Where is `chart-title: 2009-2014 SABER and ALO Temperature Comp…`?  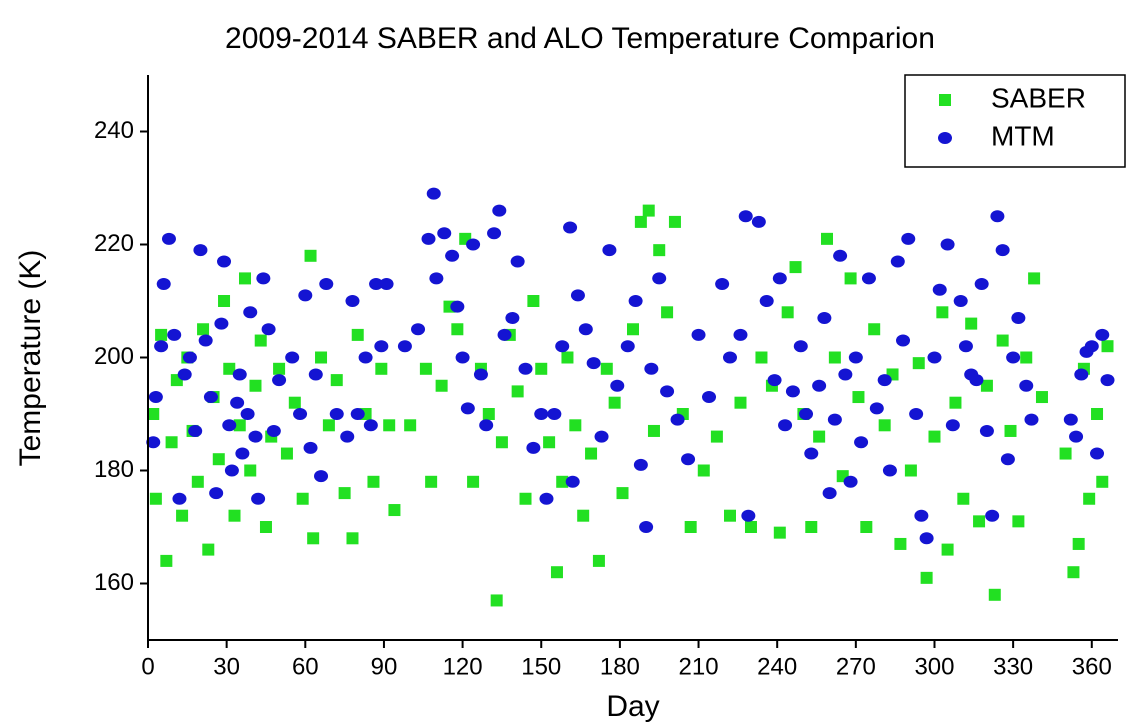 chart-title: 2009-2014 SABER and ALO Temperature Comp… is located at coordinates (580, 38).